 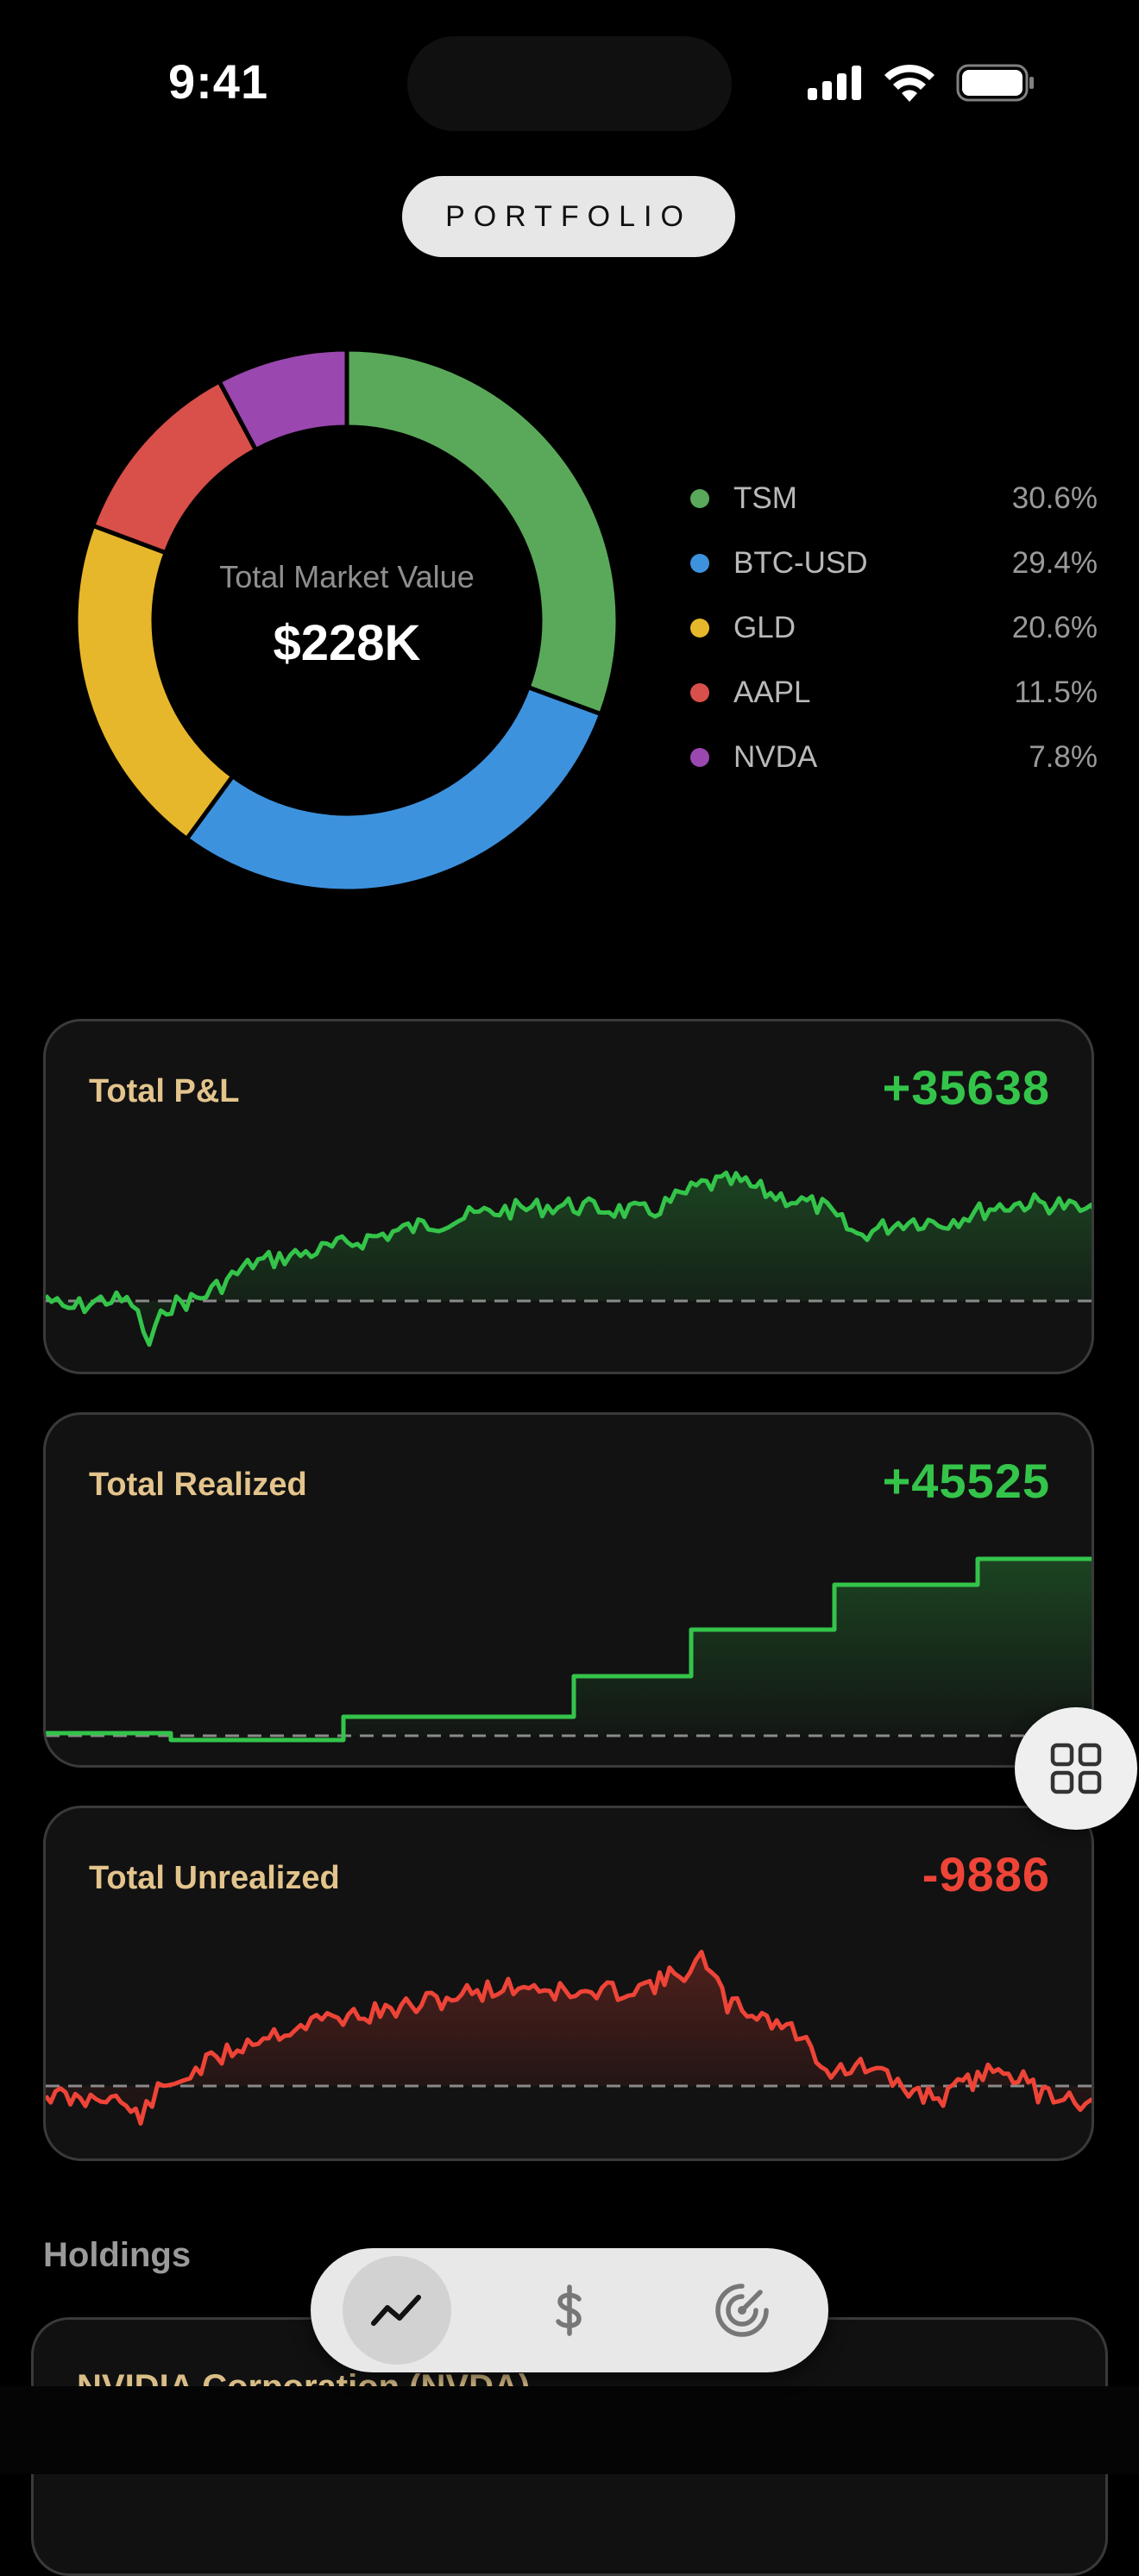 I want to click on holdings-heading: Holdings, so click(x=118, y=2255).